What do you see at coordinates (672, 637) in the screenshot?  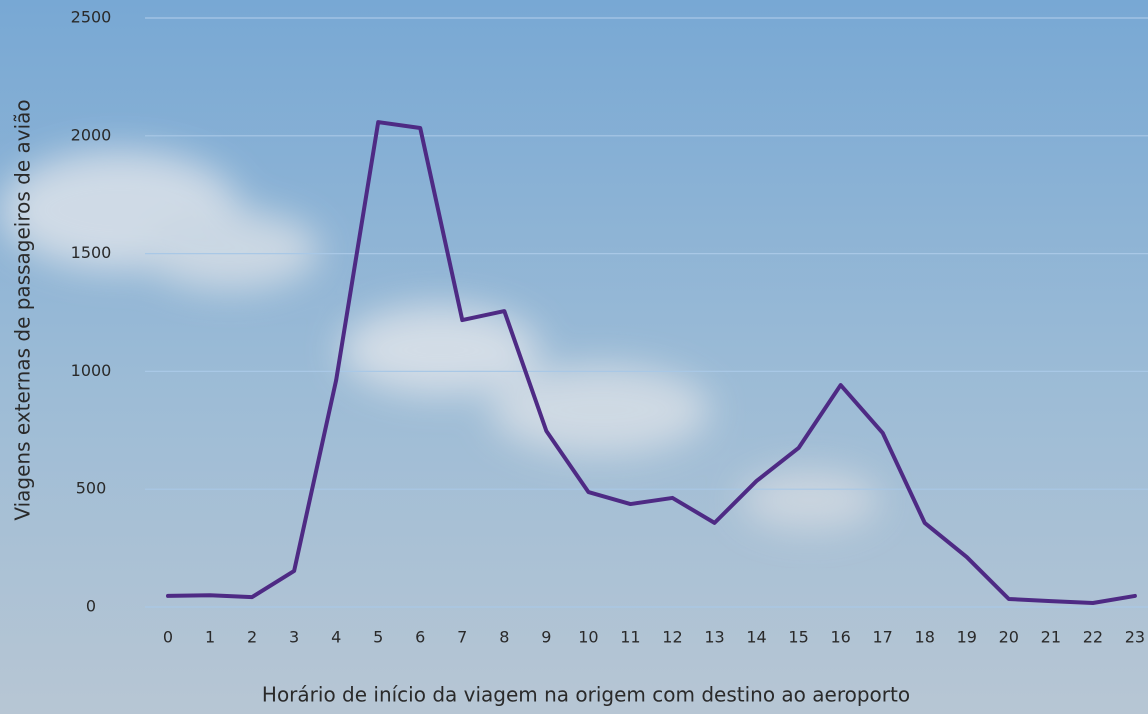 I see `x-tick-label: 12` at bounding box center [672, 637].